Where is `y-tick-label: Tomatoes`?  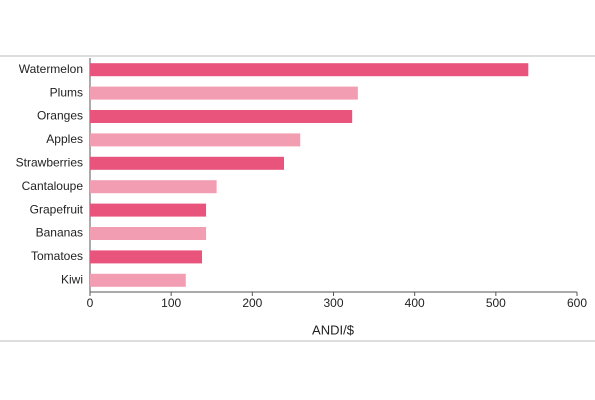
y-tick-label: Tomatoes is located at coordinates (57, 256).